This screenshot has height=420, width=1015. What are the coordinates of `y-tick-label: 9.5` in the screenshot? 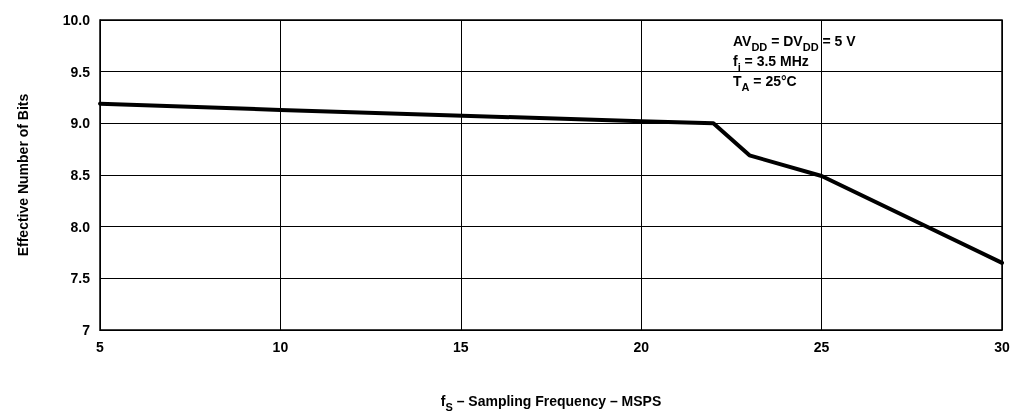 It's located at (80, 71).